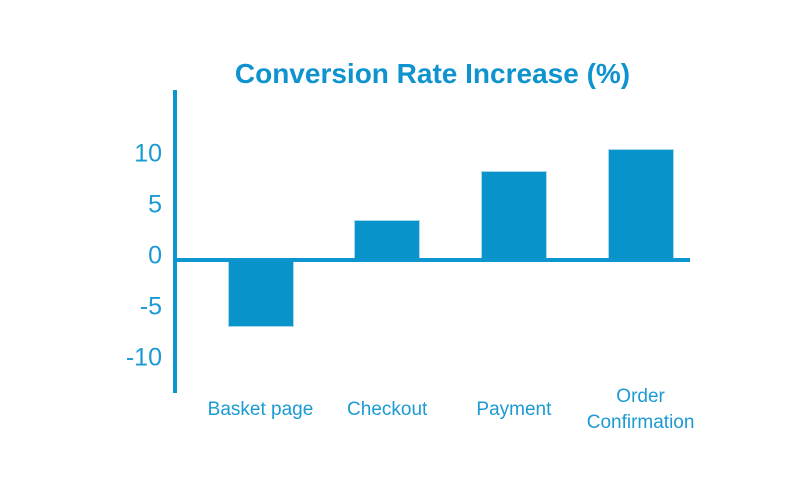 The width and height of the screenshot is (805, 502). Describe the element at coordinates (143, 357) in the screenshot. I see `y-tick-label: -10` at that location.